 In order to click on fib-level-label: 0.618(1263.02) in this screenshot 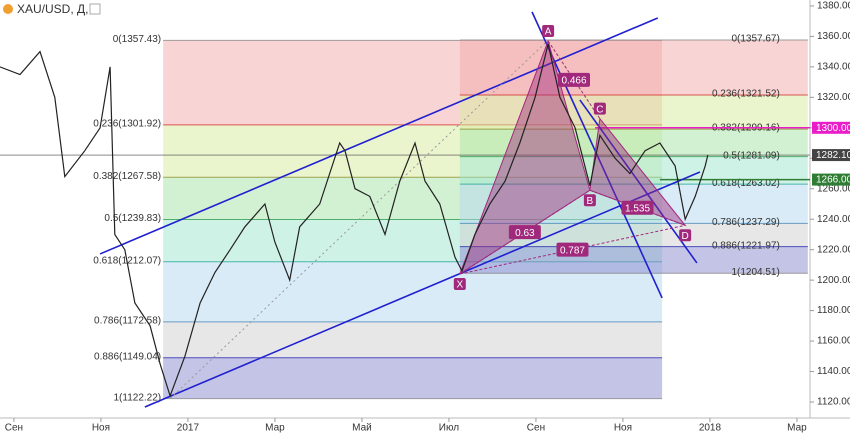, I will do `click(746, 183)`.